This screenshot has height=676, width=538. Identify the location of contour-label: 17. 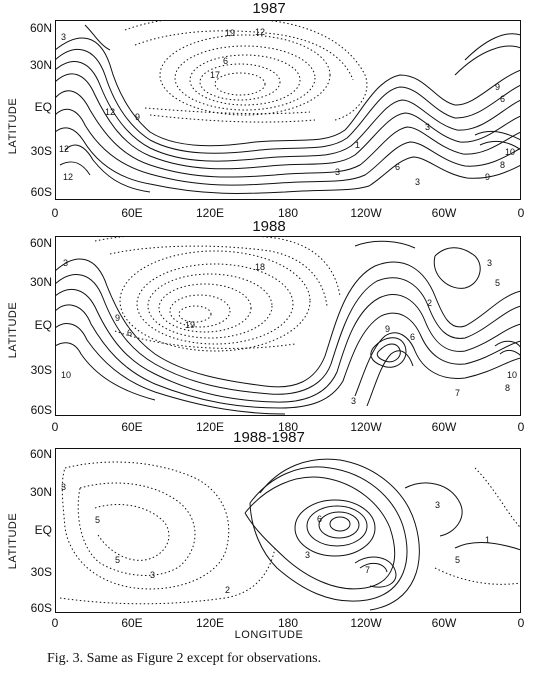
(215, 75).